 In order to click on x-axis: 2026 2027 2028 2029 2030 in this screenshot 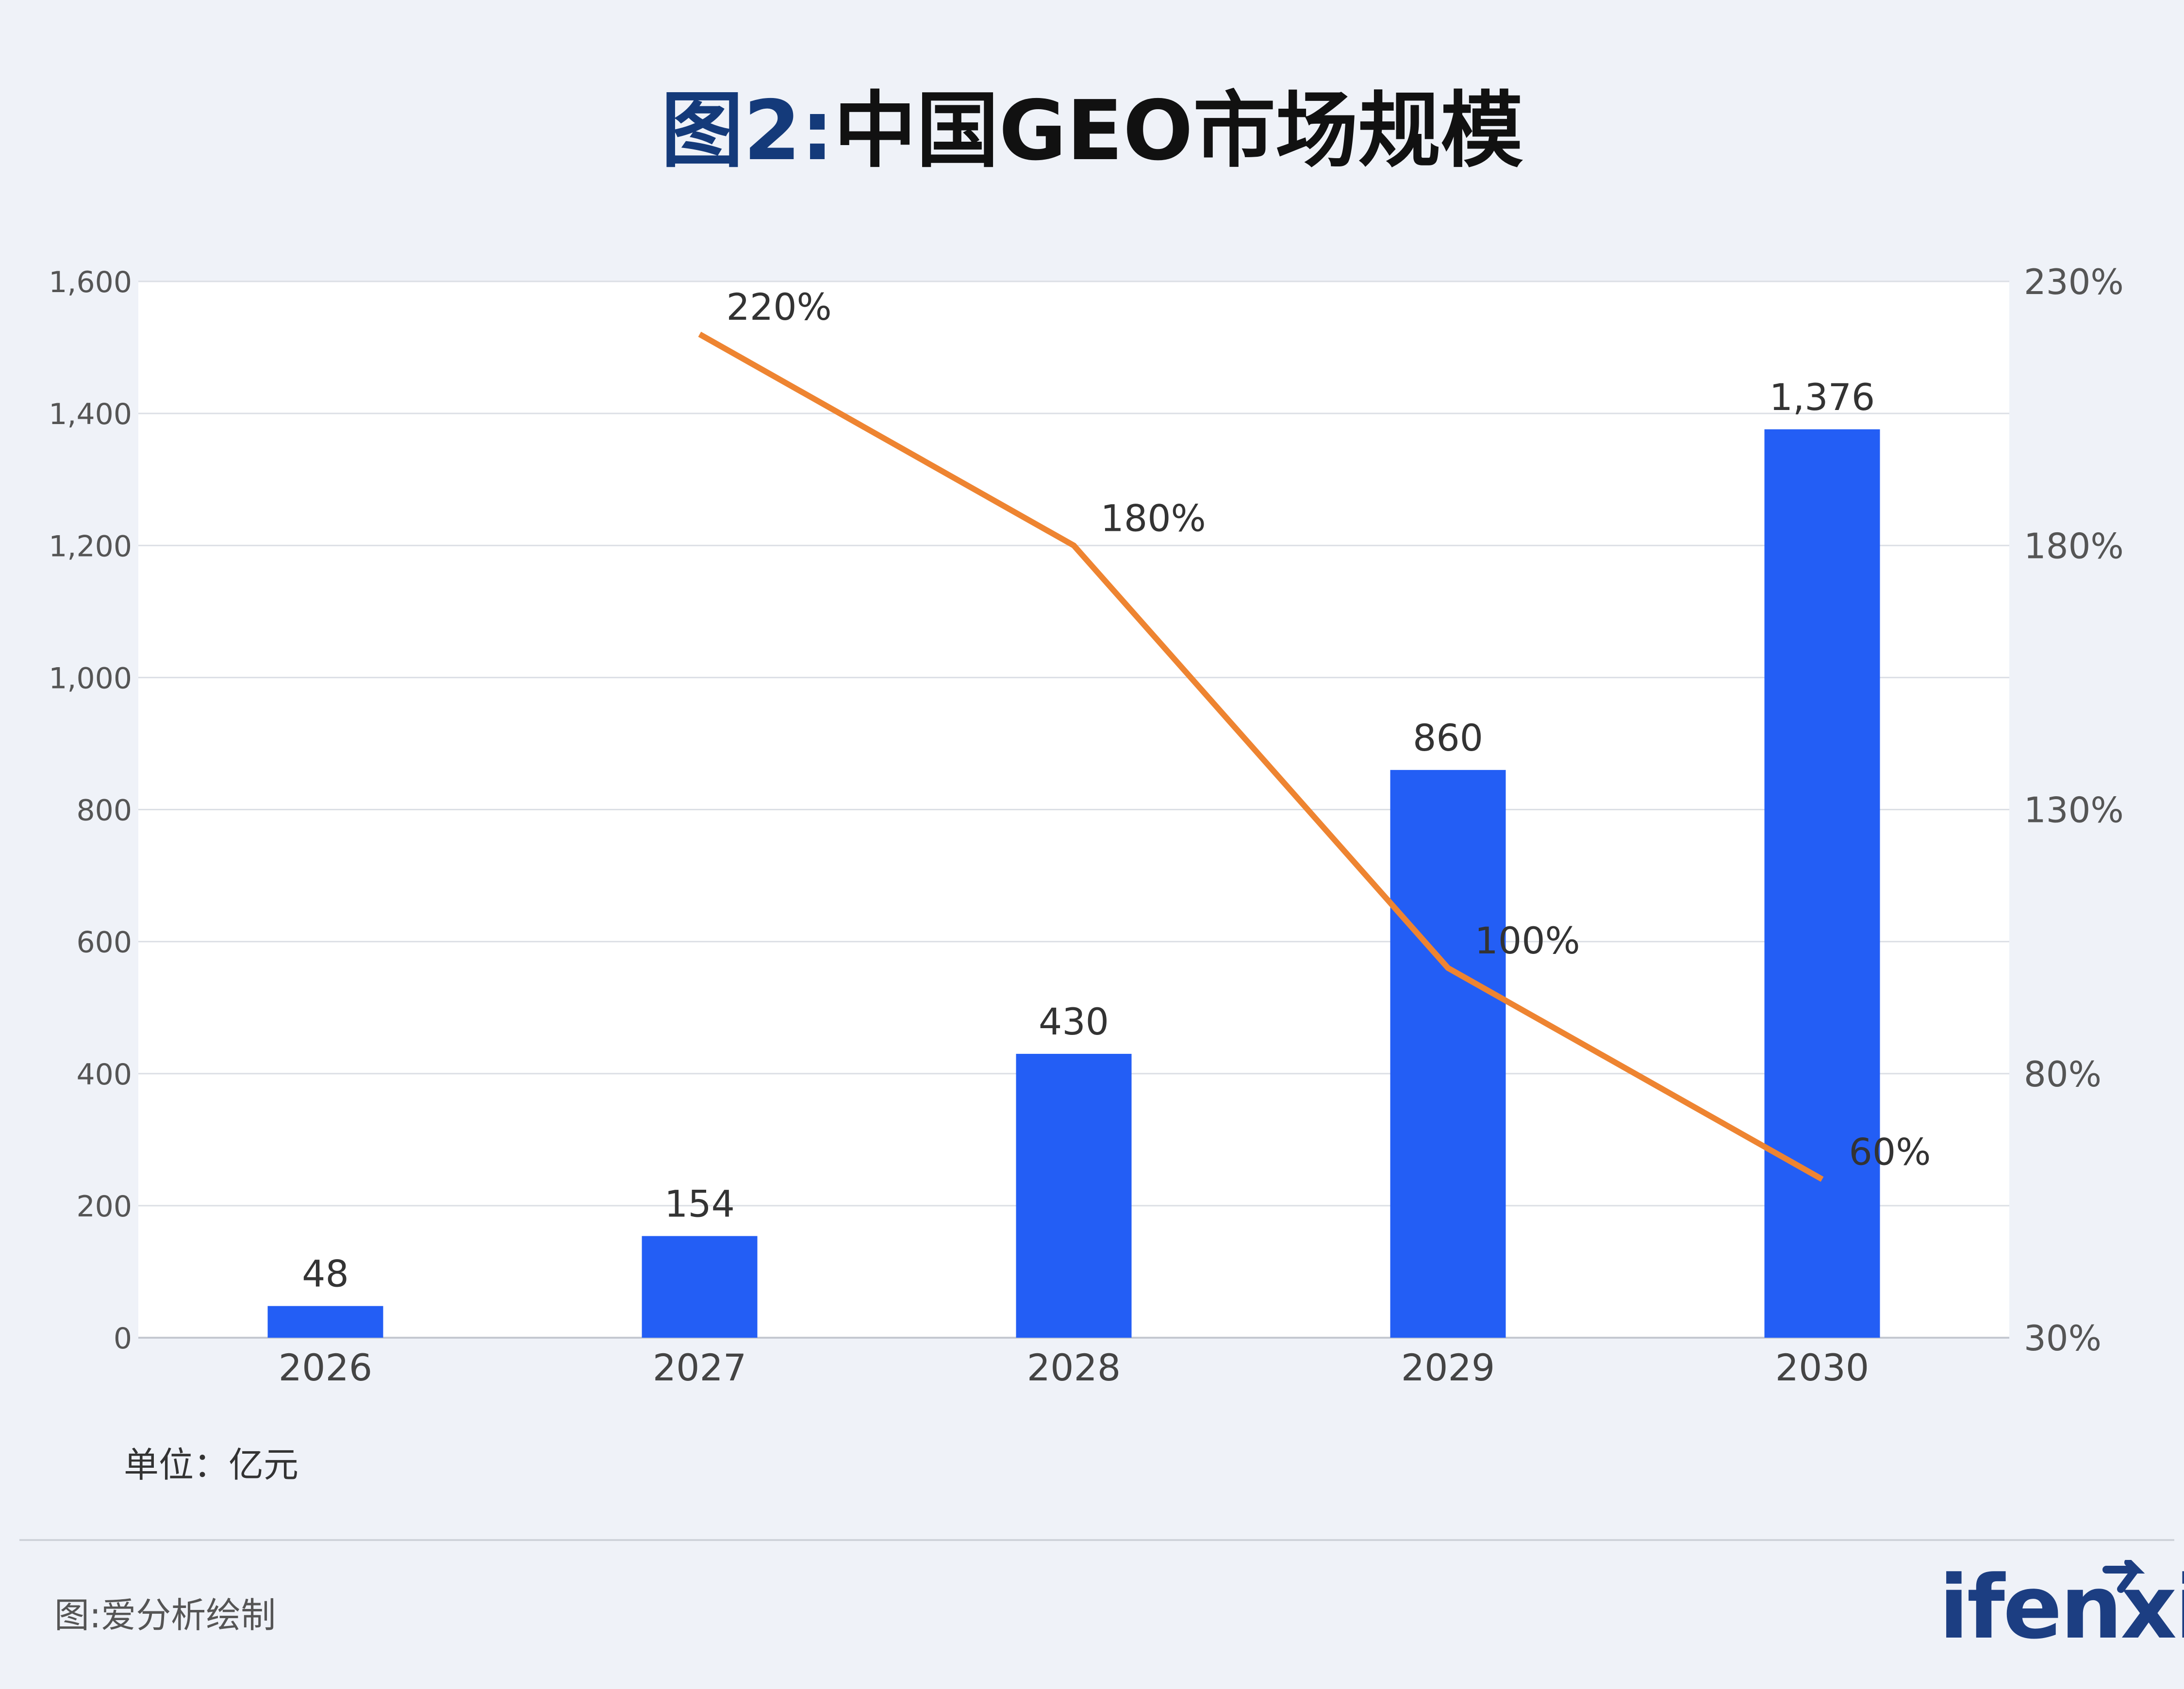, I will do `click(1074, 1367)`.